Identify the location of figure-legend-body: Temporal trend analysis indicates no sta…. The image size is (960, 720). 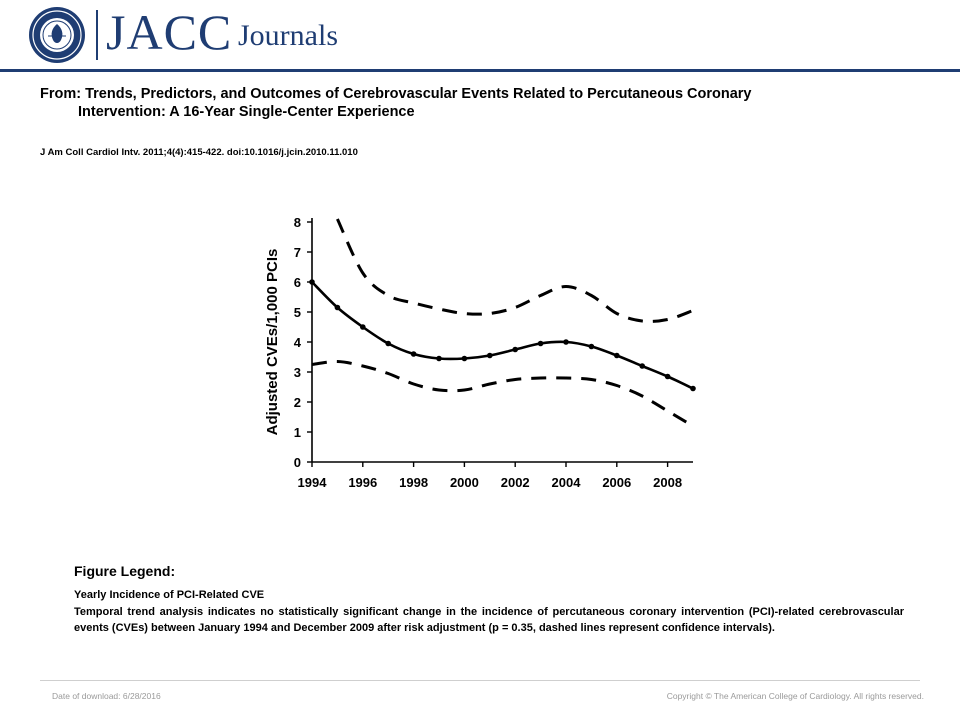
(489, 620).